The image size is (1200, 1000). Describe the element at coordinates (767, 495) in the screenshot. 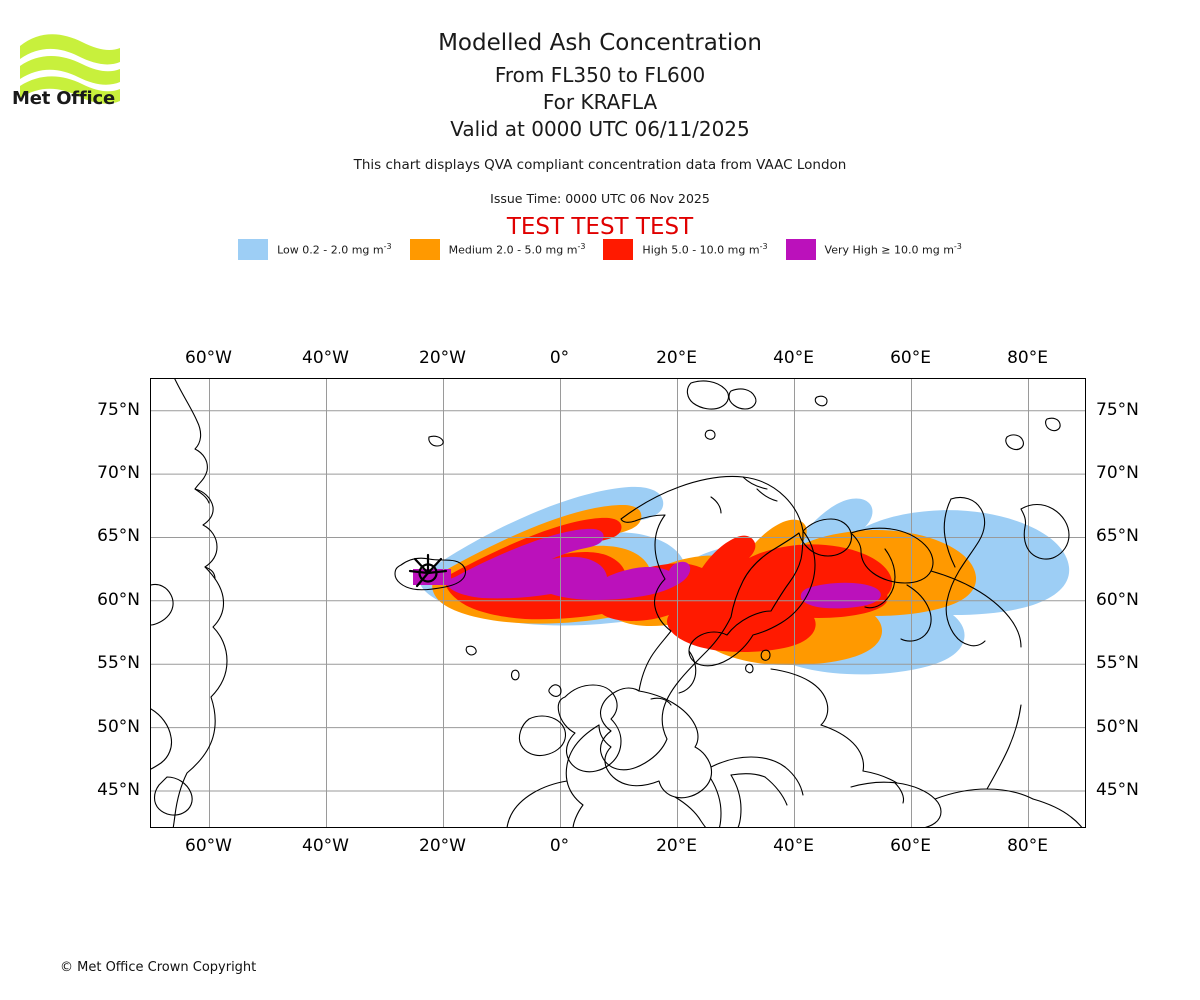

I see `coast-tromso` at that location.